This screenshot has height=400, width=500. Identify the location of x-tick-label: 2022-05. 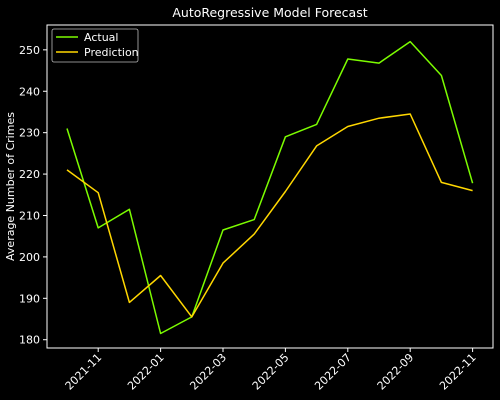
(271, 372).